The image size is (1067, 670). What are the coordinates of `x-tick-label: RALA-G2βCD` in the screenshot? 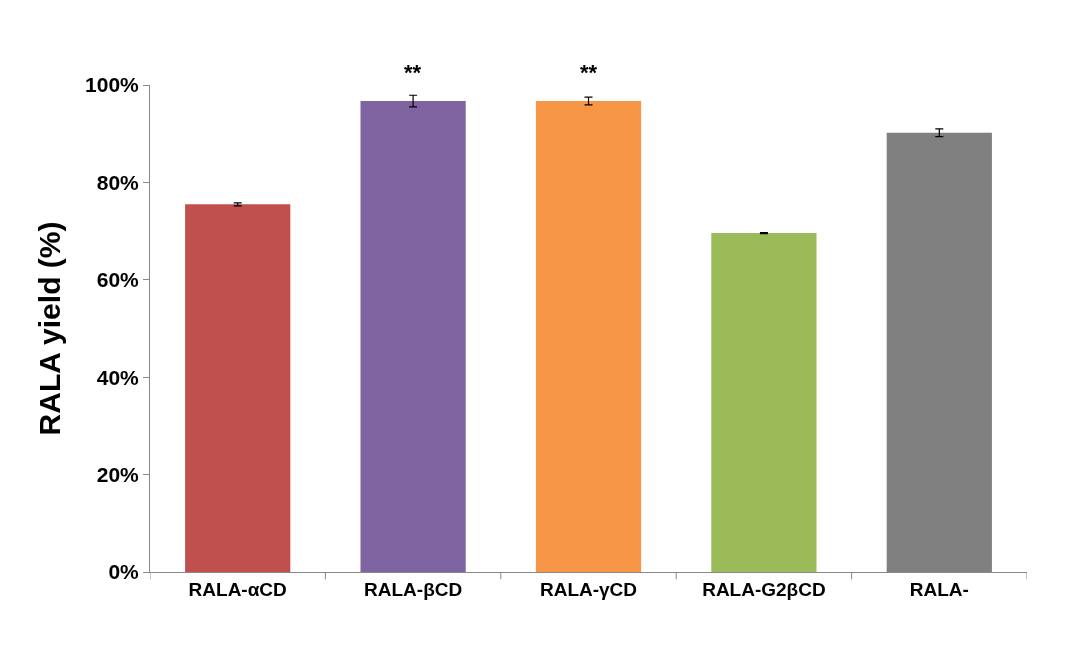 It's located at (764, 589).